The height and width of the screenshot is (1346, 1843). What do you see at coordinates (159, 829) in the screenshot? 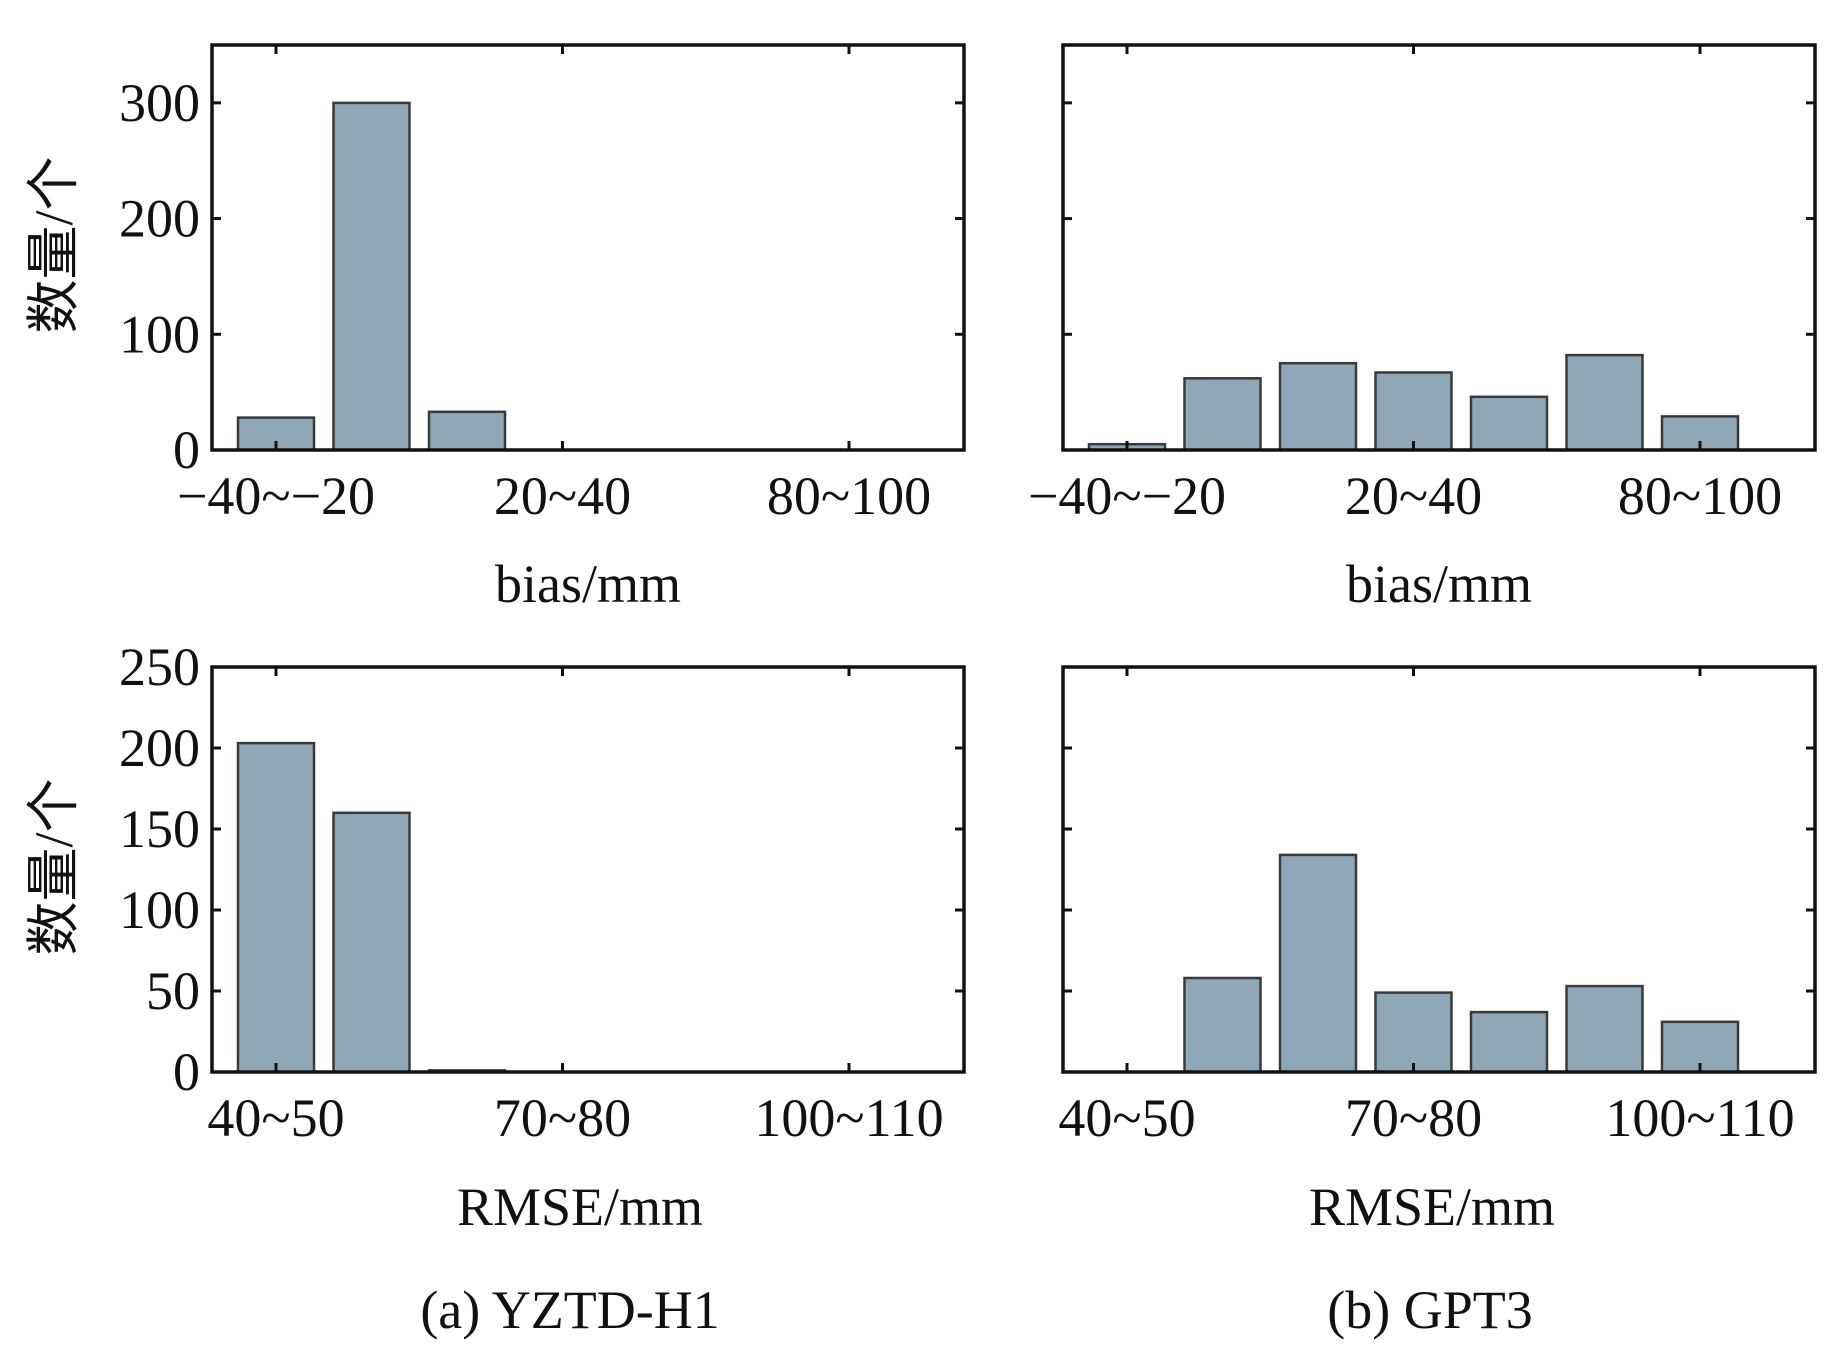
I see `y-tick-label: 150` at bounding box center [159, 829].